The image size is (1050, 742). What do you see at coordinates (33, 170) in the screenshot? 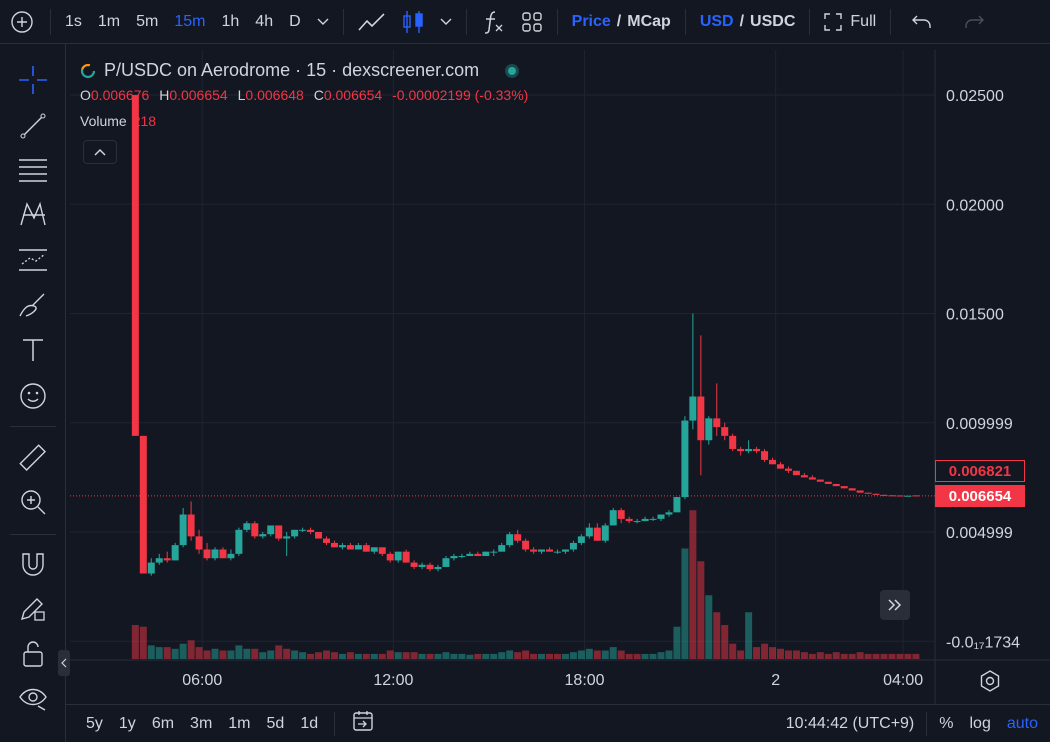
I see `fib-tool` at bounding box center [33, 170].